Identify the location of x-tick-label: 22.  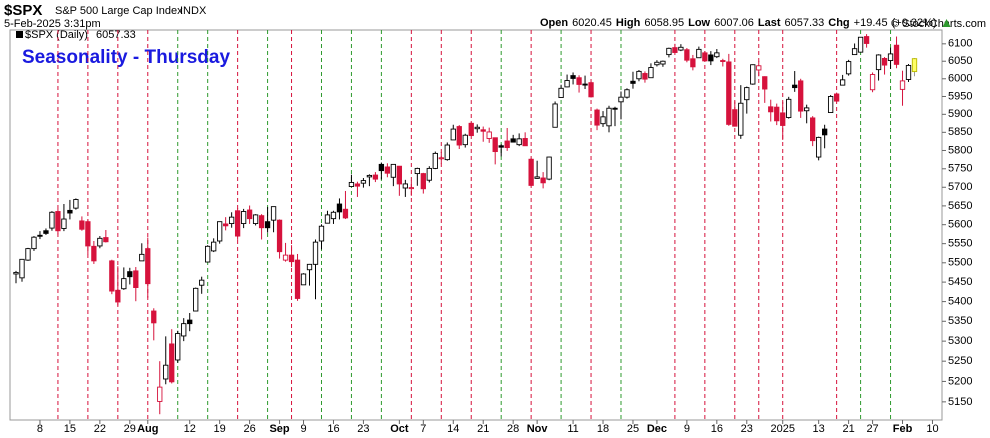
(100, 429).